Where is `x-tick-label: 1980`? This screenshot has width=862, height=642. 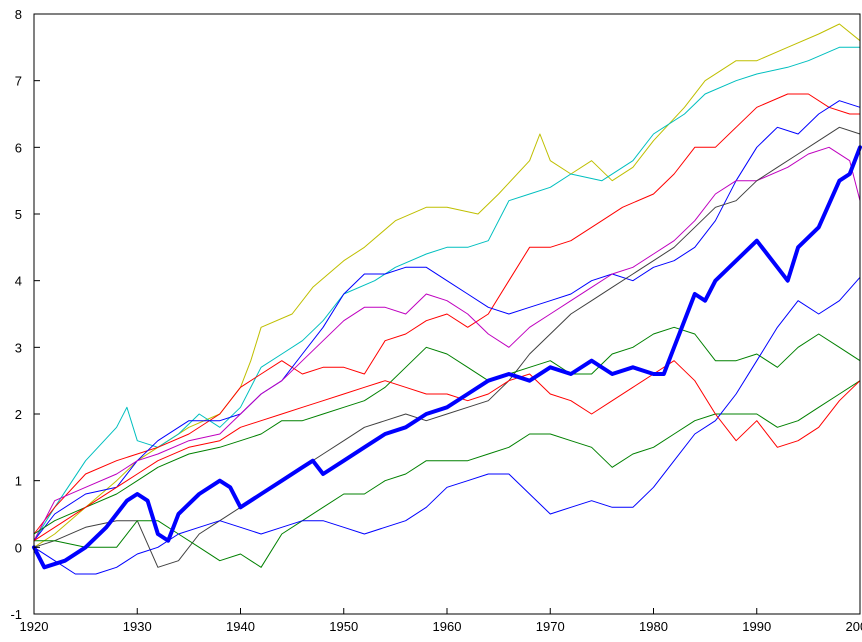 x-tick-label: 1980 is located at coordinates (653, 626).